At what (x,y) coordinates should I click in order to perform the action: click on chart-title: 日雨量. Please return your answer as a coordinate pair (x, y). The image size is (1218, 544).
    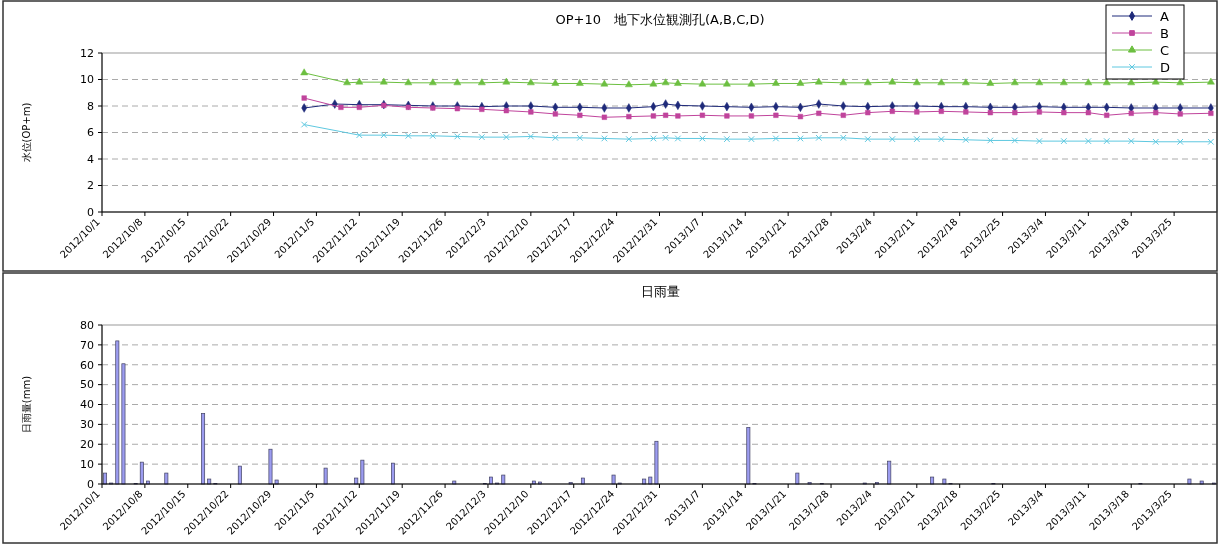
    Looking at the image, I should click on (660, 291).